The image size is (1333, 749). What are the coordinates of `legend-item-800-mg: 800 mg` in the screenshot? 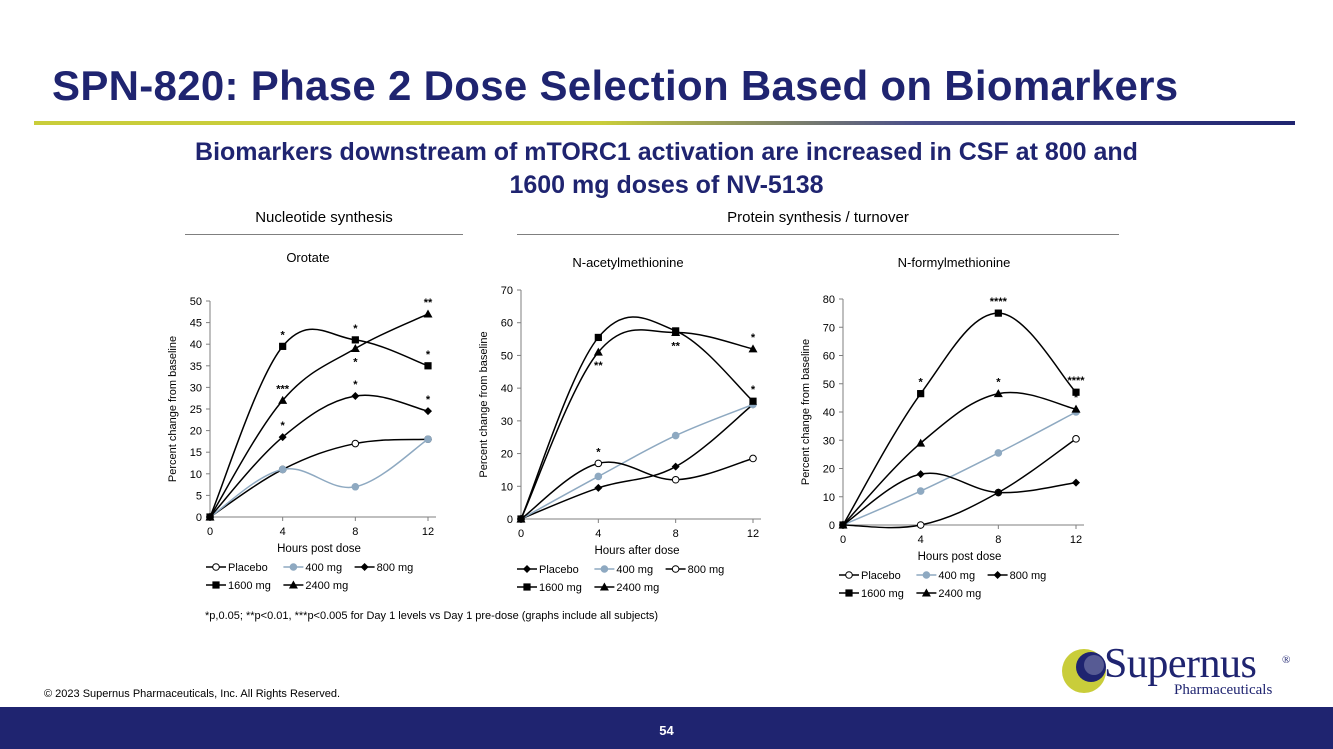 It's located at (383, 568).